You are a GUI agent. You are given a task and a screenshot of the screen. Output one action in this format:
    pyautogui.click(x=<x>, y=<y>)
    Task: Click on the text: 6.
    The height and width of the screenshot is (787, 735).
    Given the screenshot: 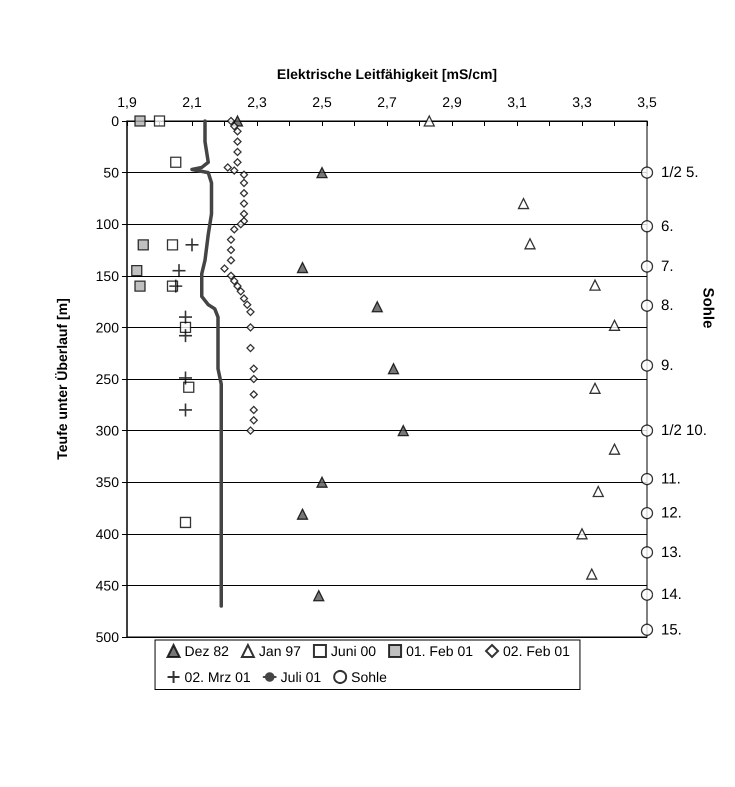 What is the action you would take?
    pyautogui.click(x=667, y=226)
    